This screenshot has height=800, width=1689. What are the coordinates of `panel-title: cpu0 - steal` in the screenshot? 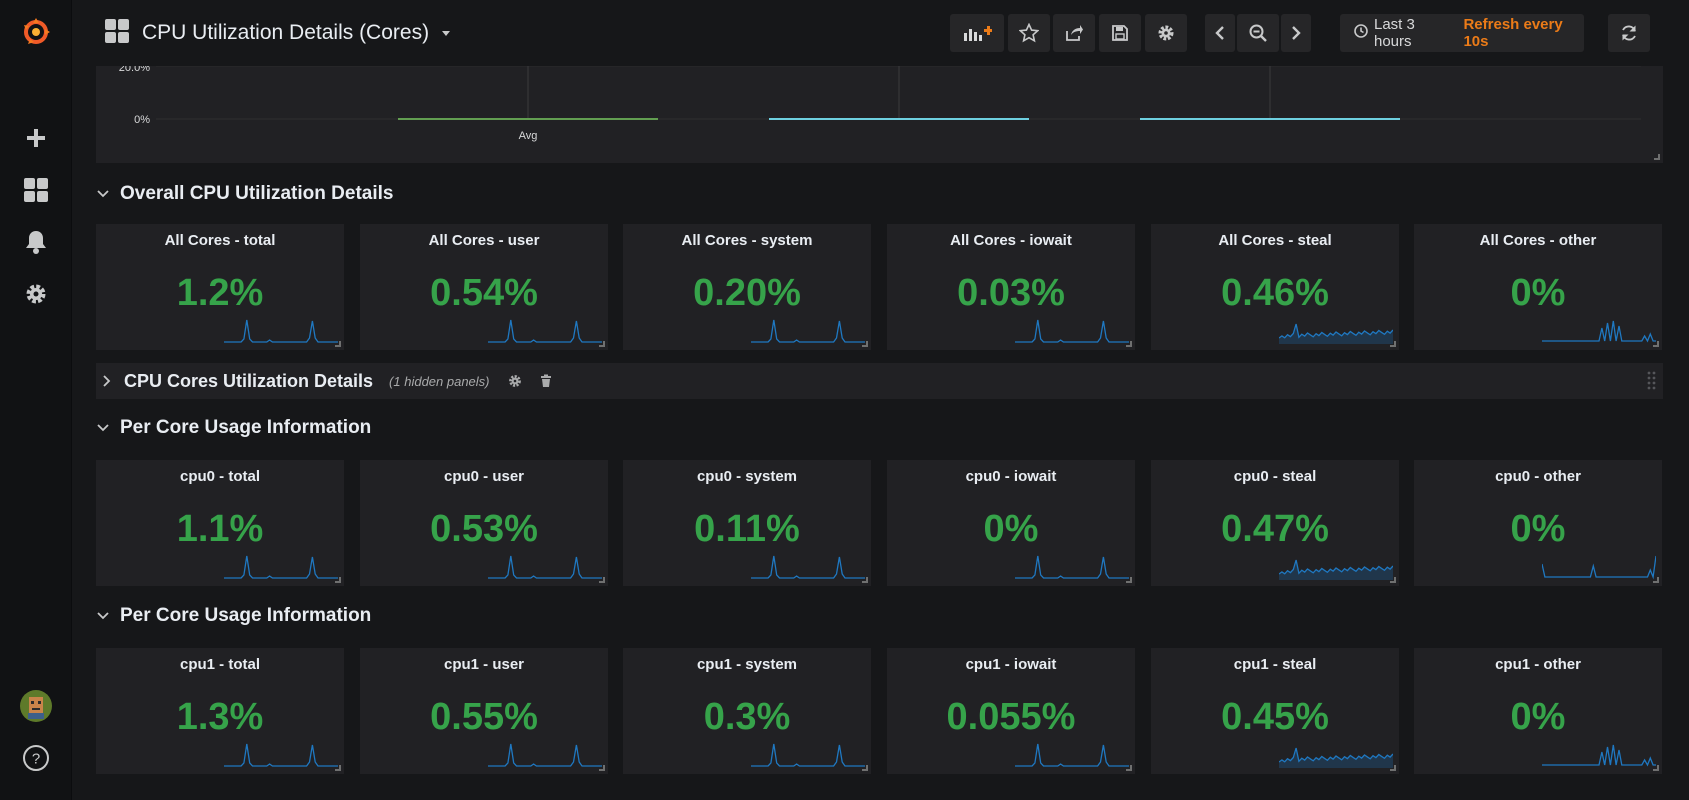 It's located at (1275, 476).